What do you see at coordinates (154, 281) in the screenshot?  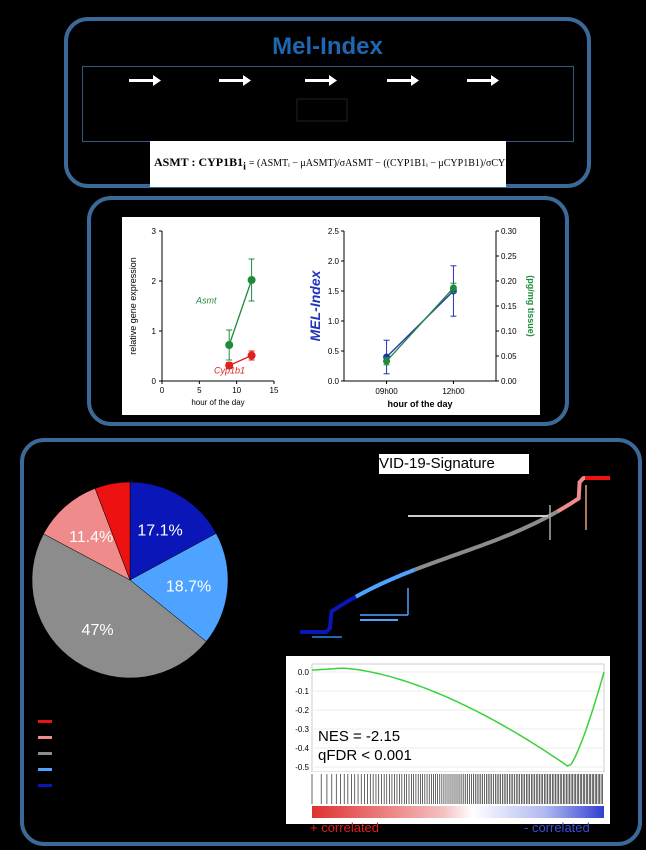 I see `y-tick-label: 2` at bounding box center [154, 281].